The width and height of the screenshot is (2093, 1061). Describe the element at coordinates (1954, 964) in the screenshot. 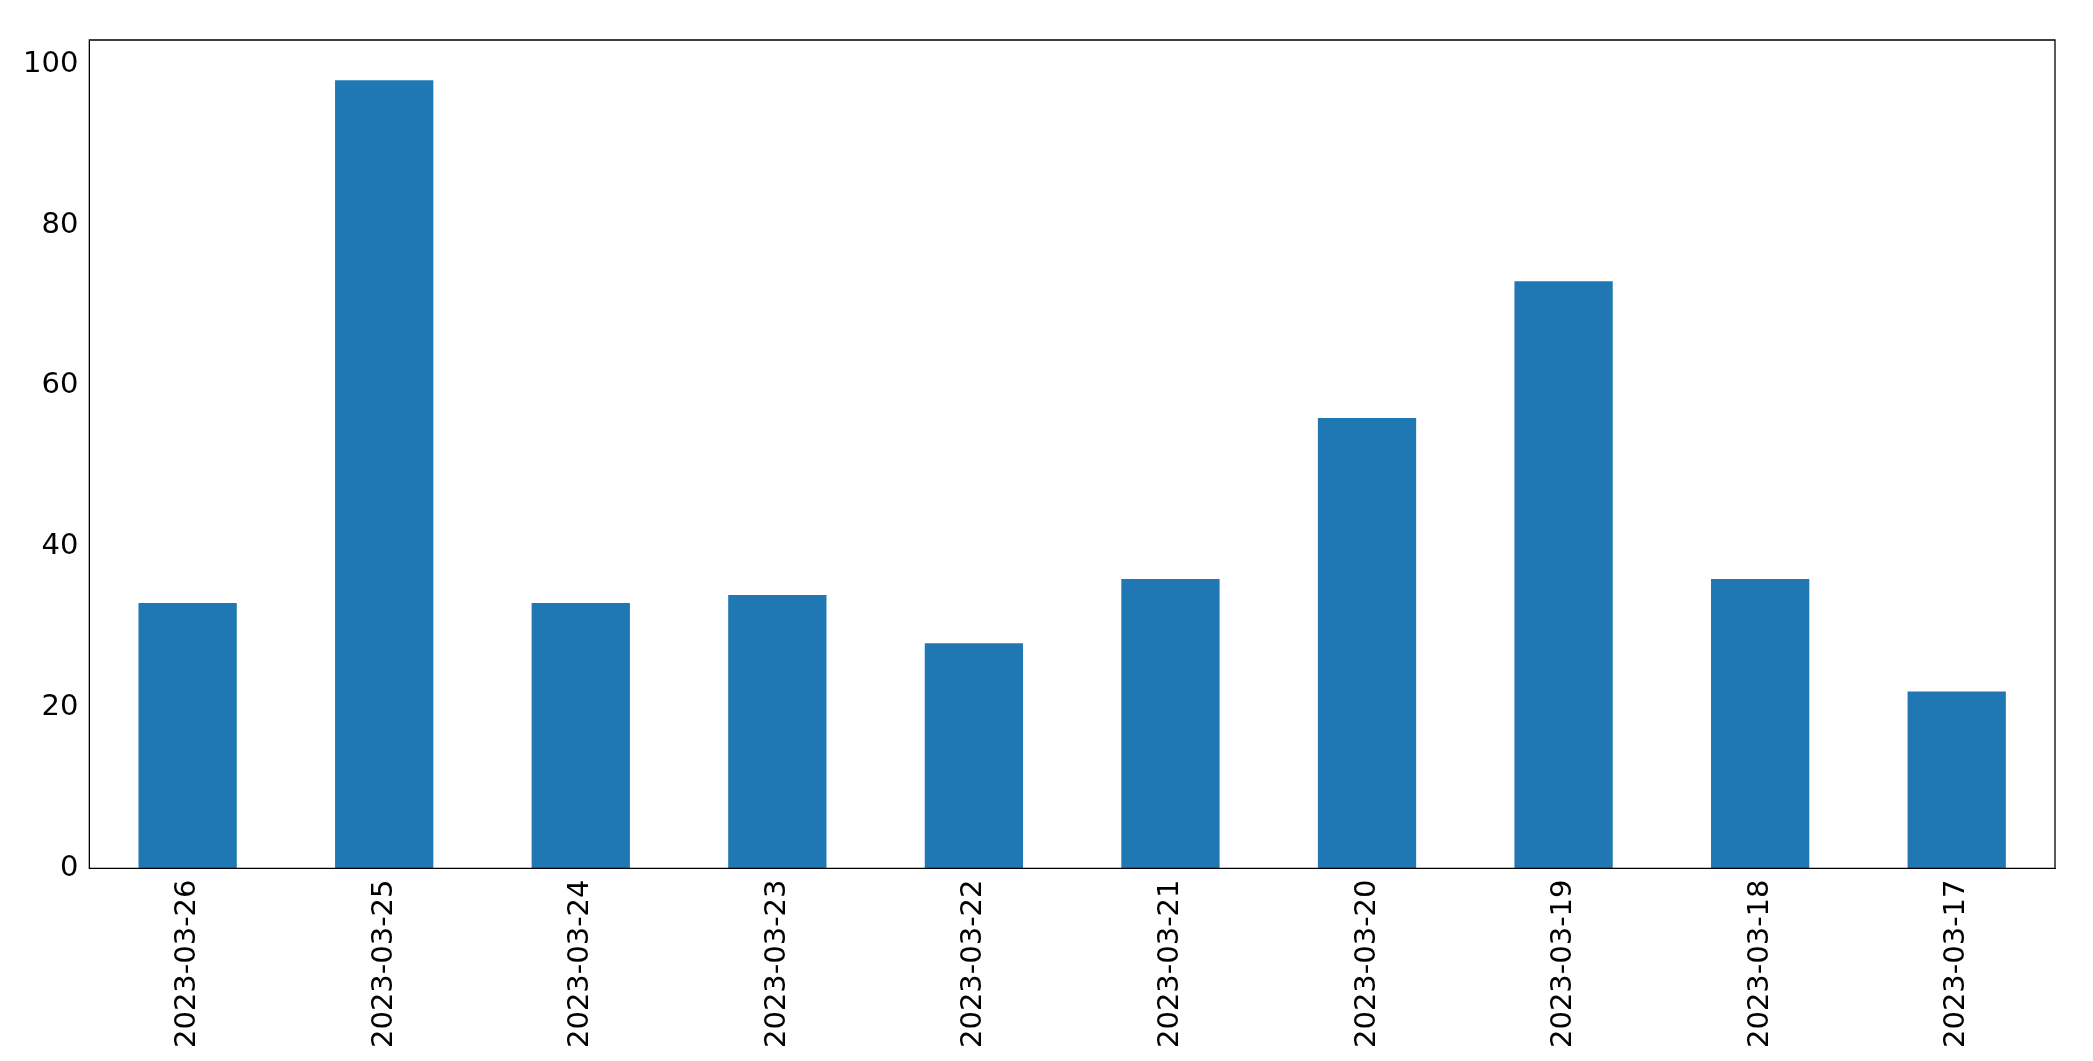

I see `x-tick-label: 2023-03-17` at that location.